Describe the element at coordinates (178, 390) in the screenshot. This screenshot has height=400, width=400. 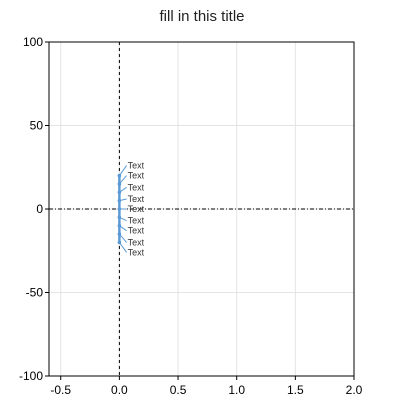
I see `x-tick-label: 0.5` at that location.